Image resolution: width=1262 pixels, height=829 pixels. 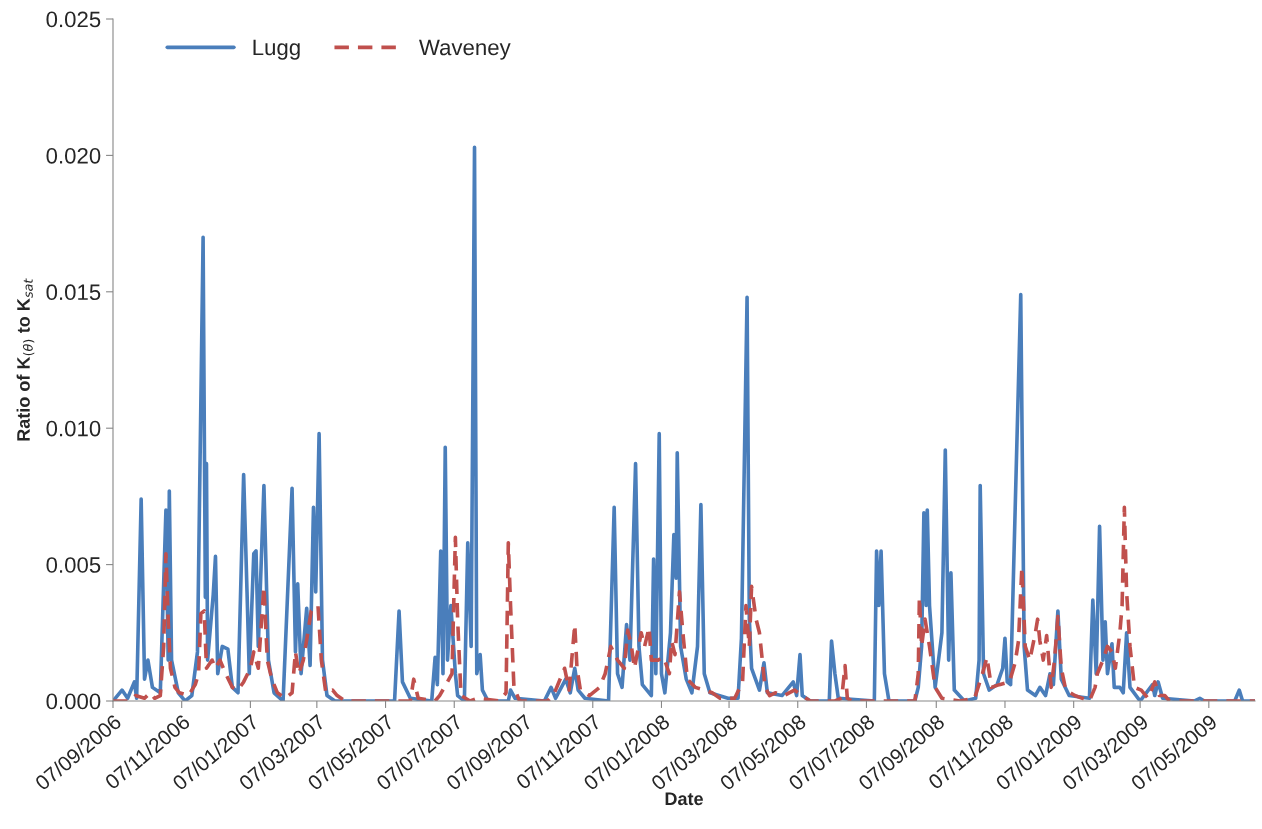 I want to click on y-tick-label: 0.015, so click(x=73, y=292).